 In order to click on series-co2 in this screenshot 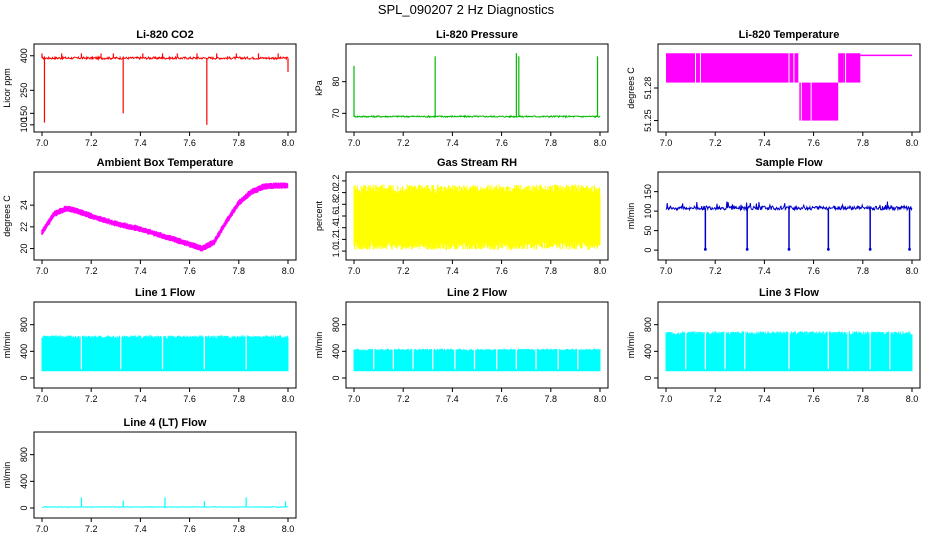, I will do `click(165, 89)`.